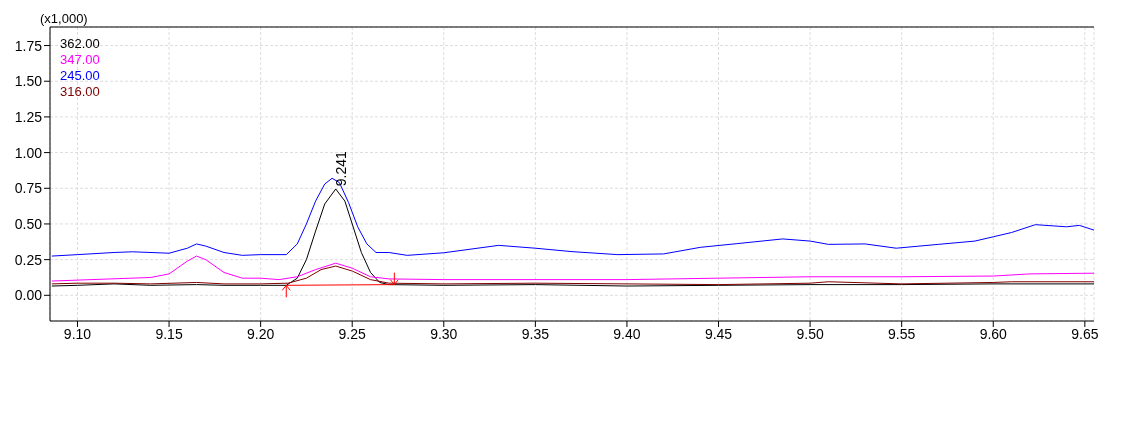  I want to click on x-tick-label: 9.25, so click(352, 333).